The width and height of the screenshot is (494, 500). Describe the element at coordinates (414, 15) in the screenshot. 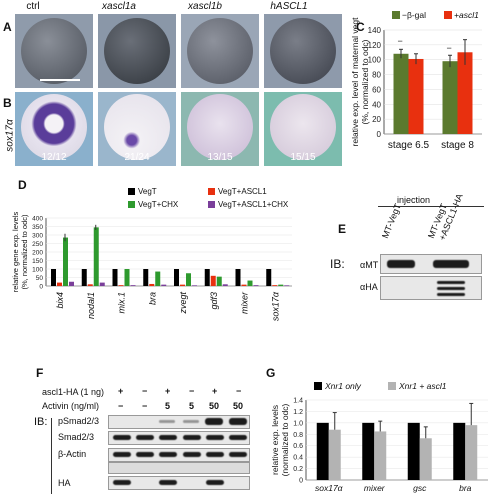

I see `c-legend-label: −β-gal` at that location.